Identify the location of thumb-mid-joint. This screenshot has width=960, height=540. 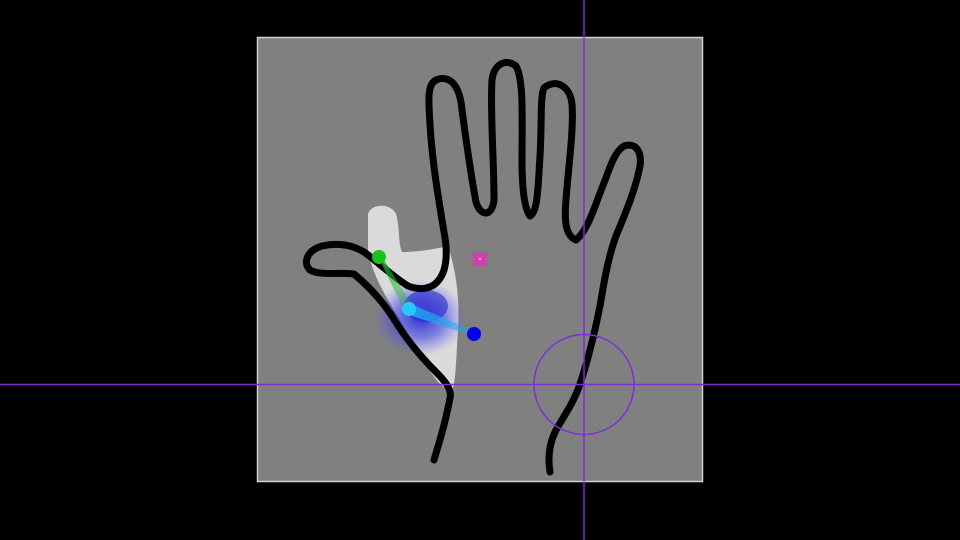
(409, 309).